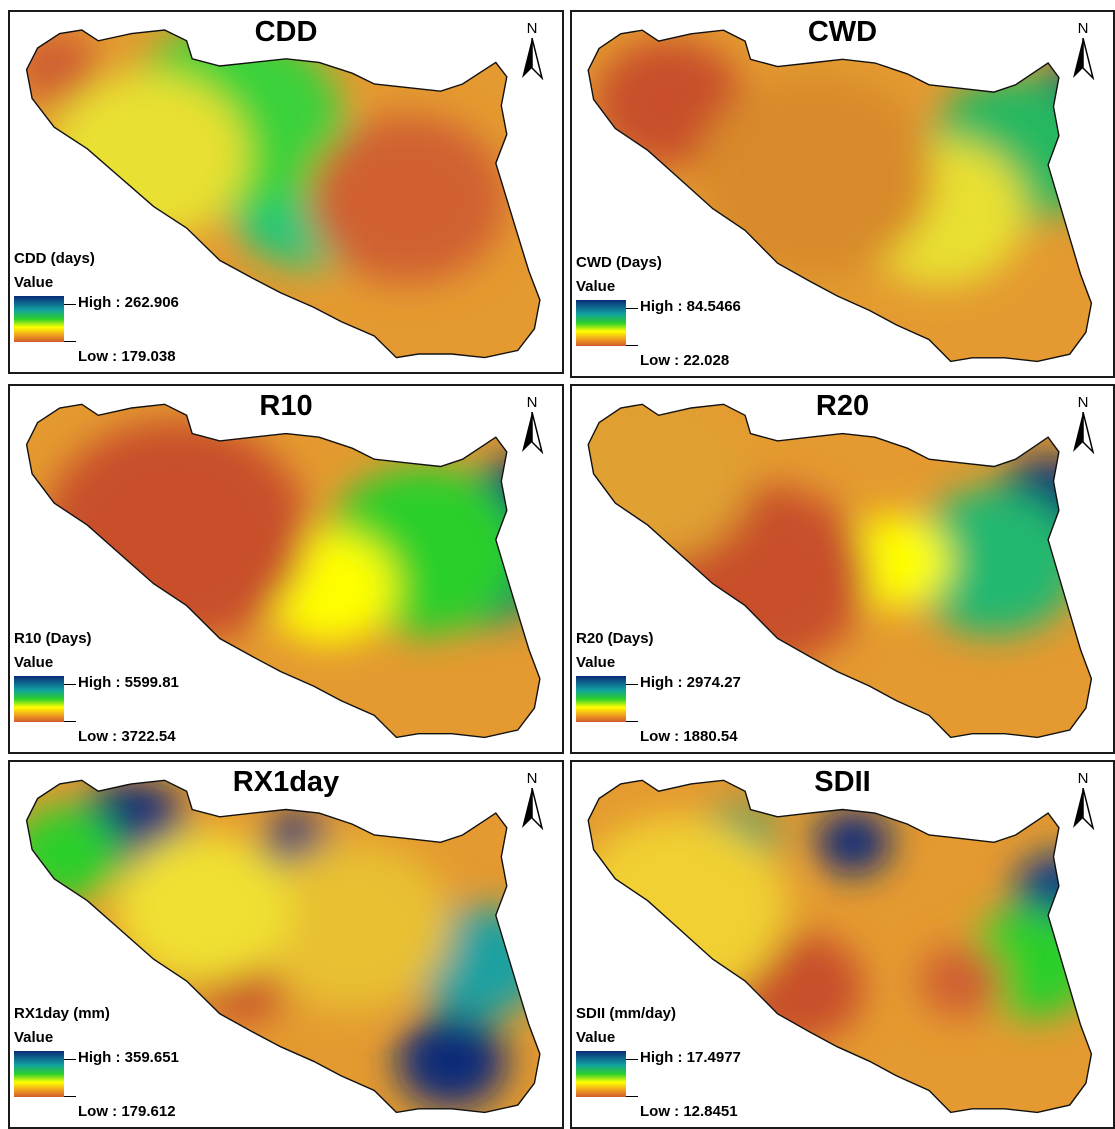  I want to click on legend-title: R20 (Days), so click(615, 638).